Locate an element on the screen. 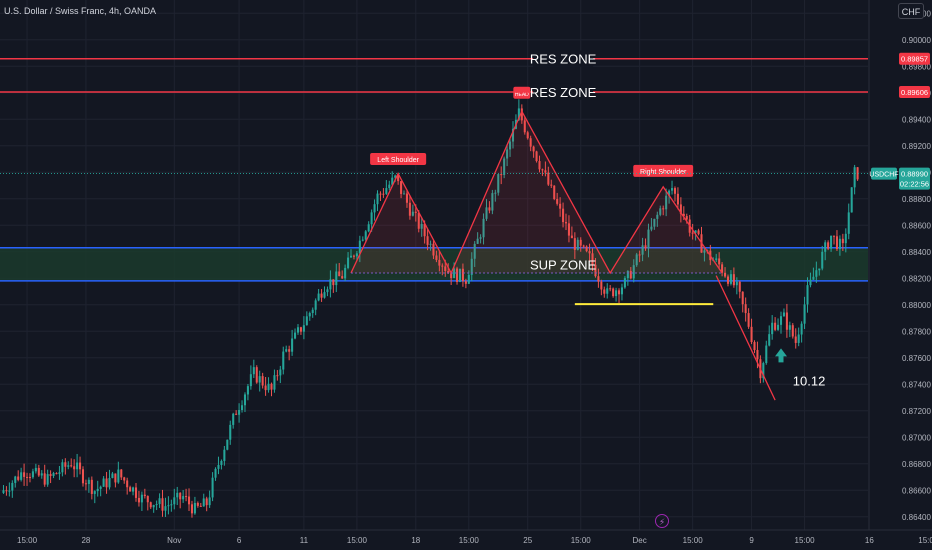 This screenshot has width=932, height=550. y-tick-label: 0.87800 is located at coordinates (916, 331).